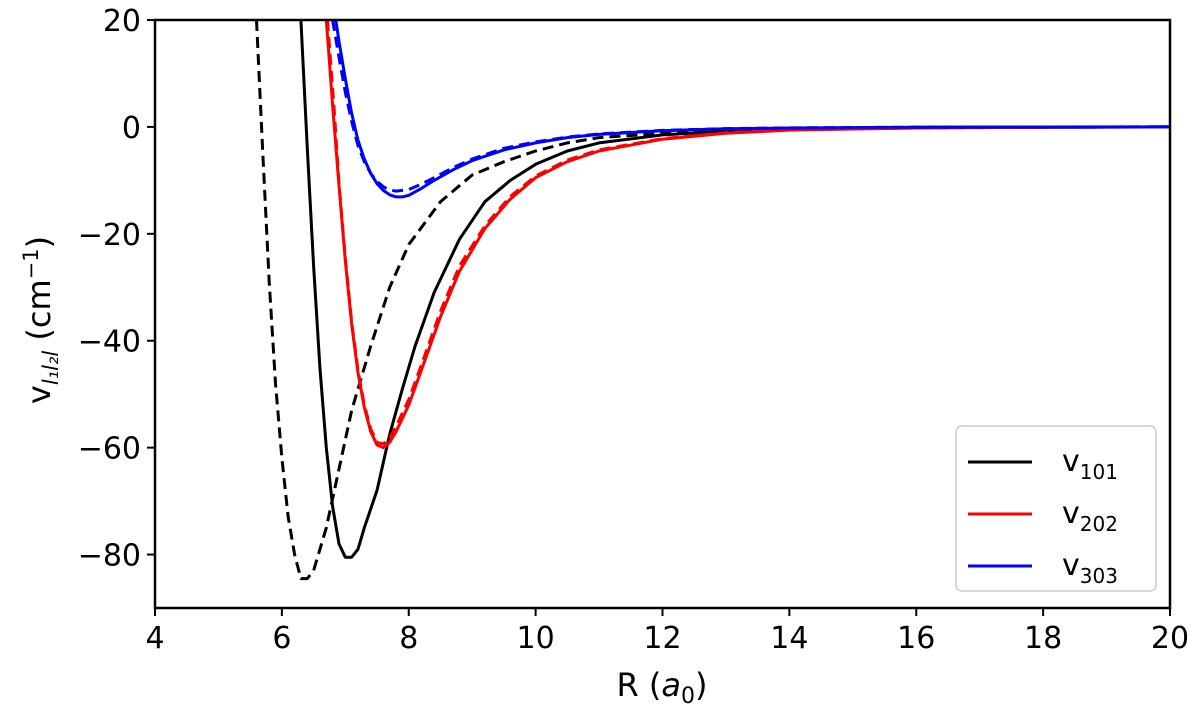 Image resolution: width=1200 pixels, height=709 pixels. I want to click on y-tick-label: −60, so click(109, 449).